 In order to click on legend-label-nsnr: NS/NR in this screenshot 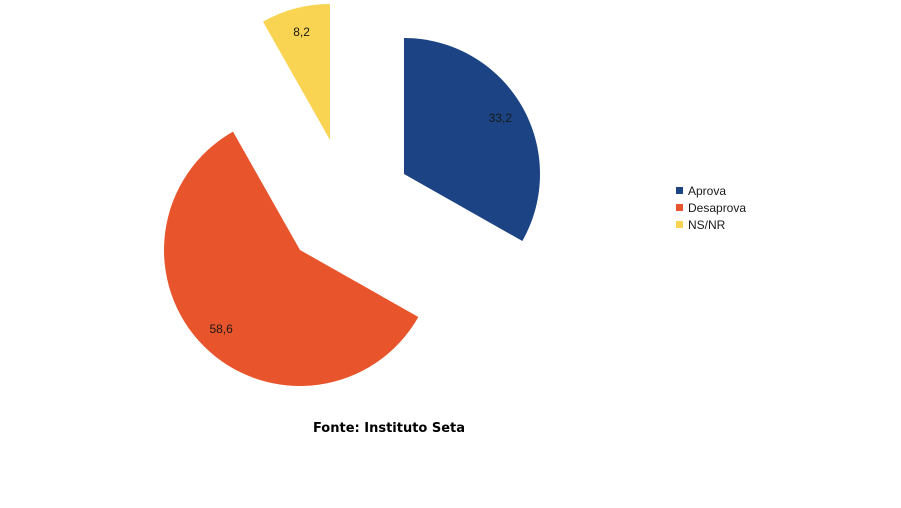, I will do `click(707, 224)`.